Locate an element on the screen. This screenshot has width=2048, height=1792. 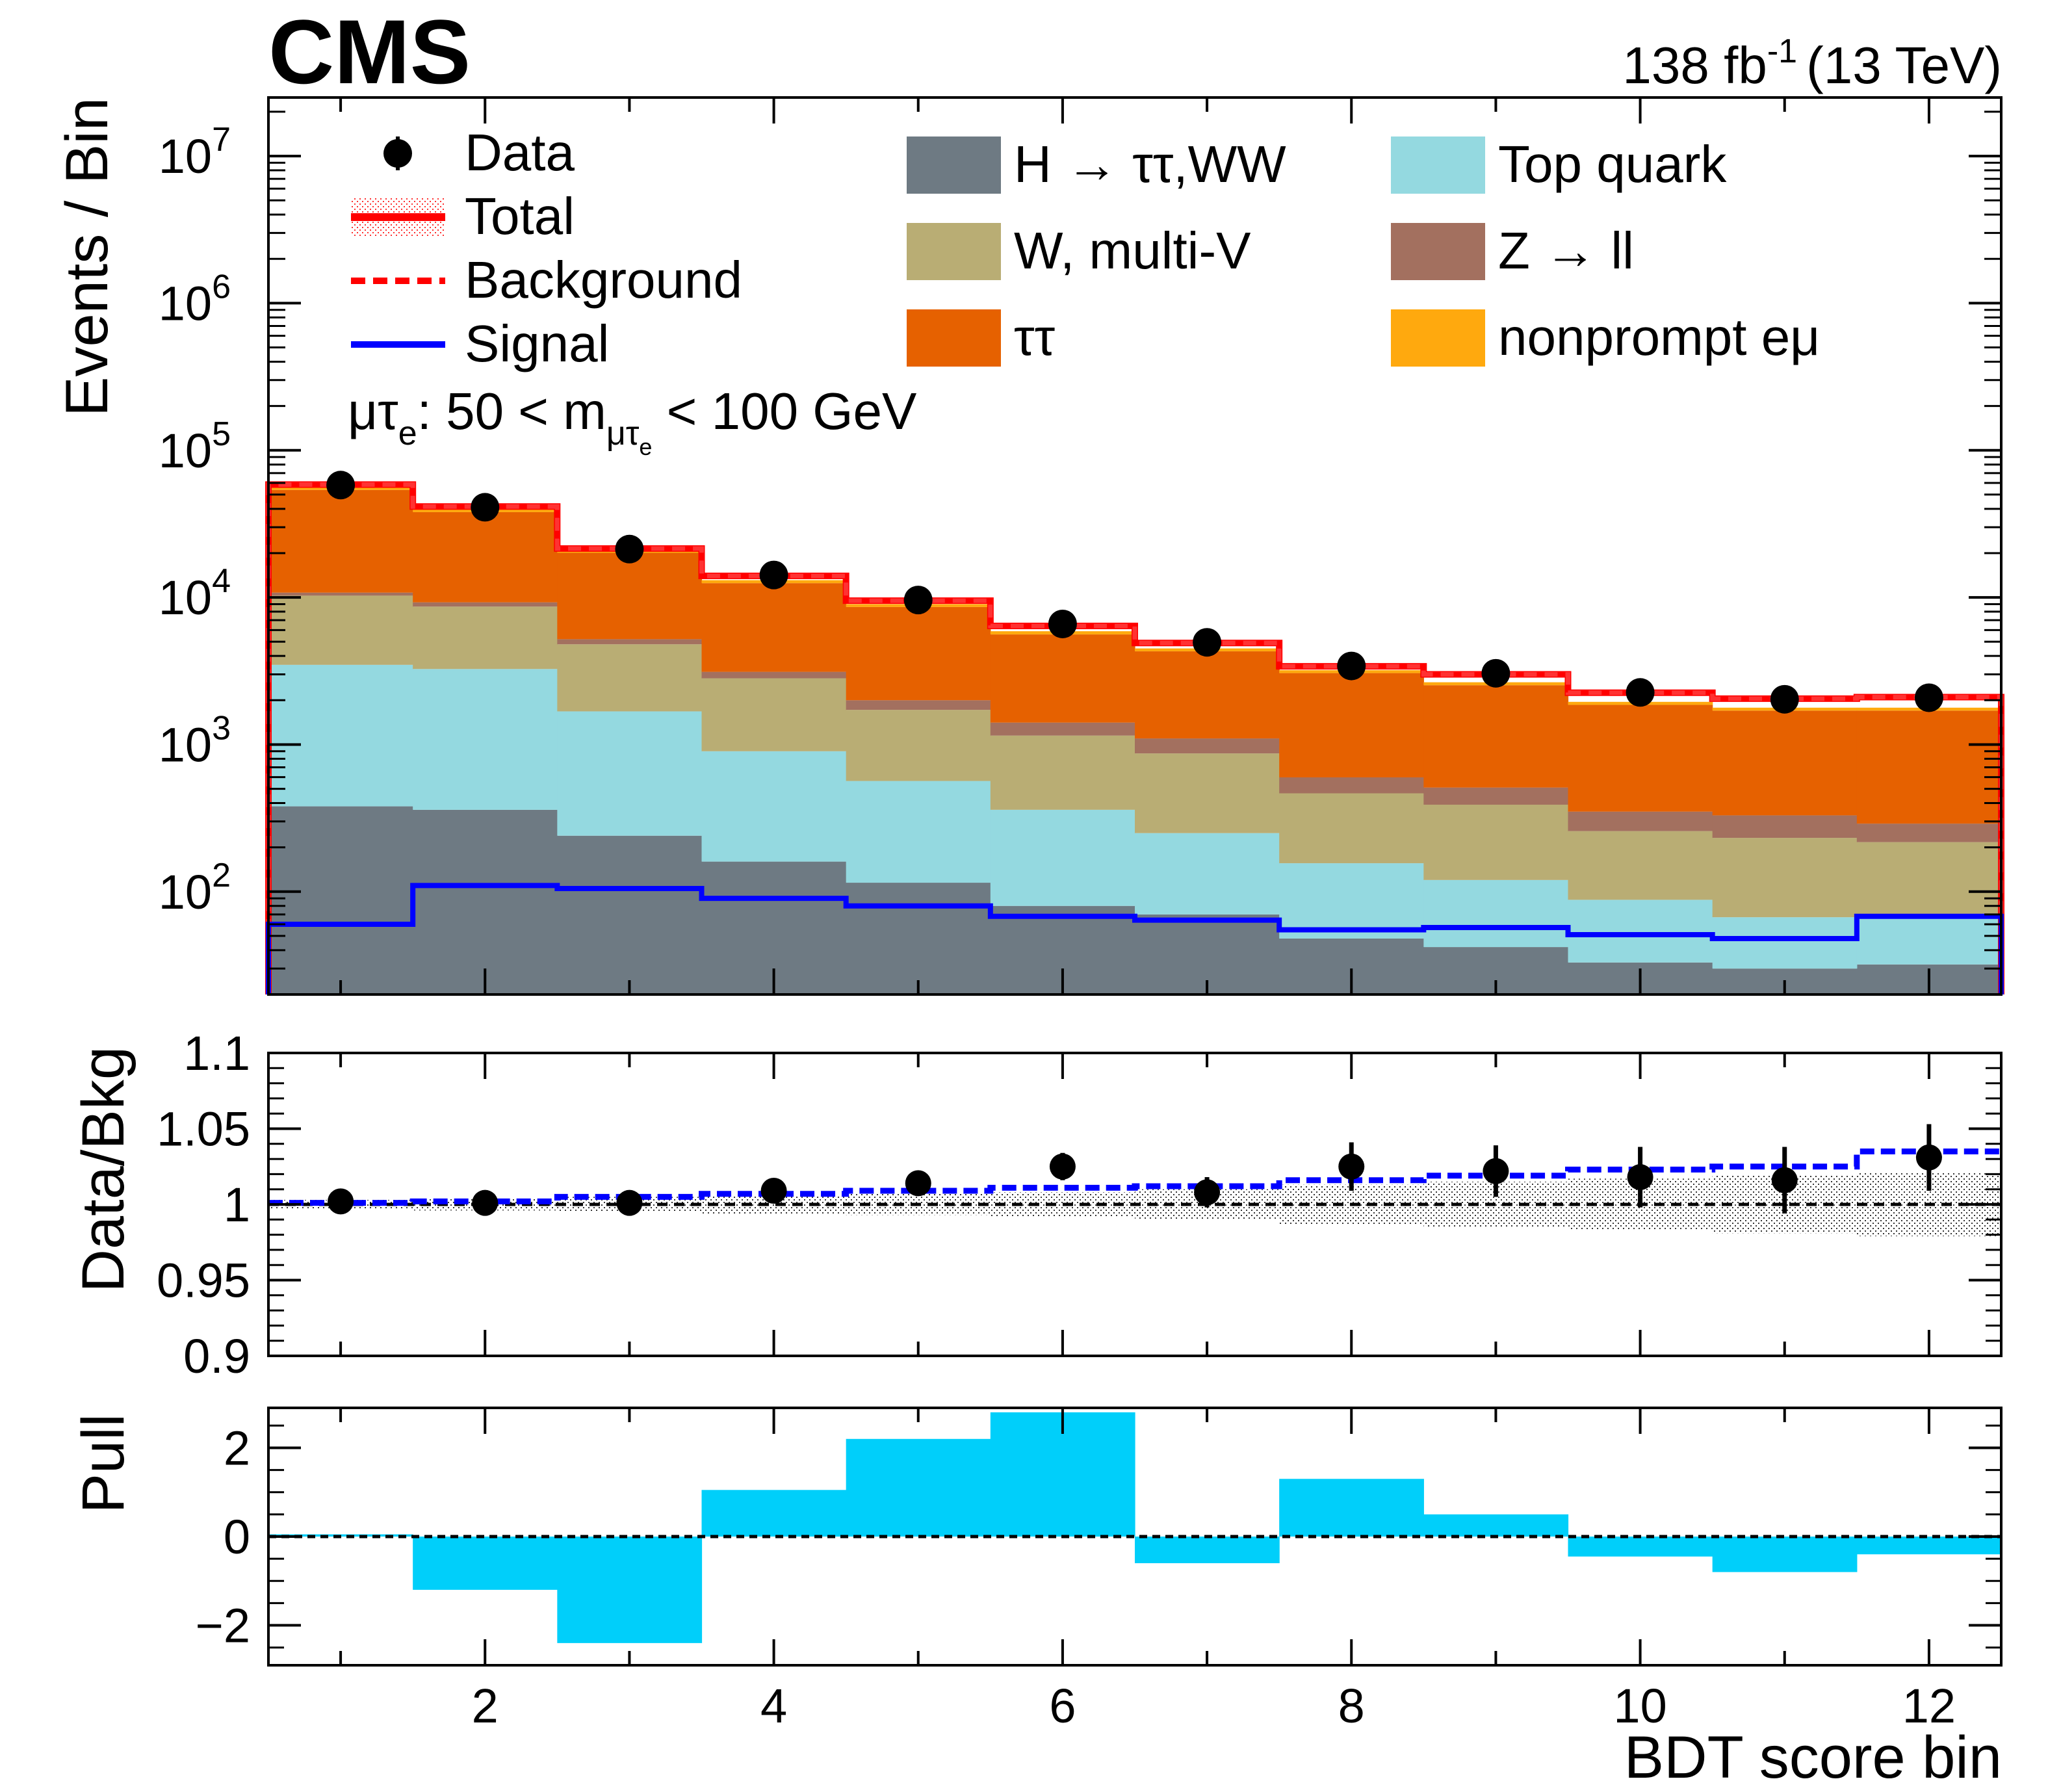
ratio-y-axis-label: Data/Bkg is located at coordinates (103, 1169).